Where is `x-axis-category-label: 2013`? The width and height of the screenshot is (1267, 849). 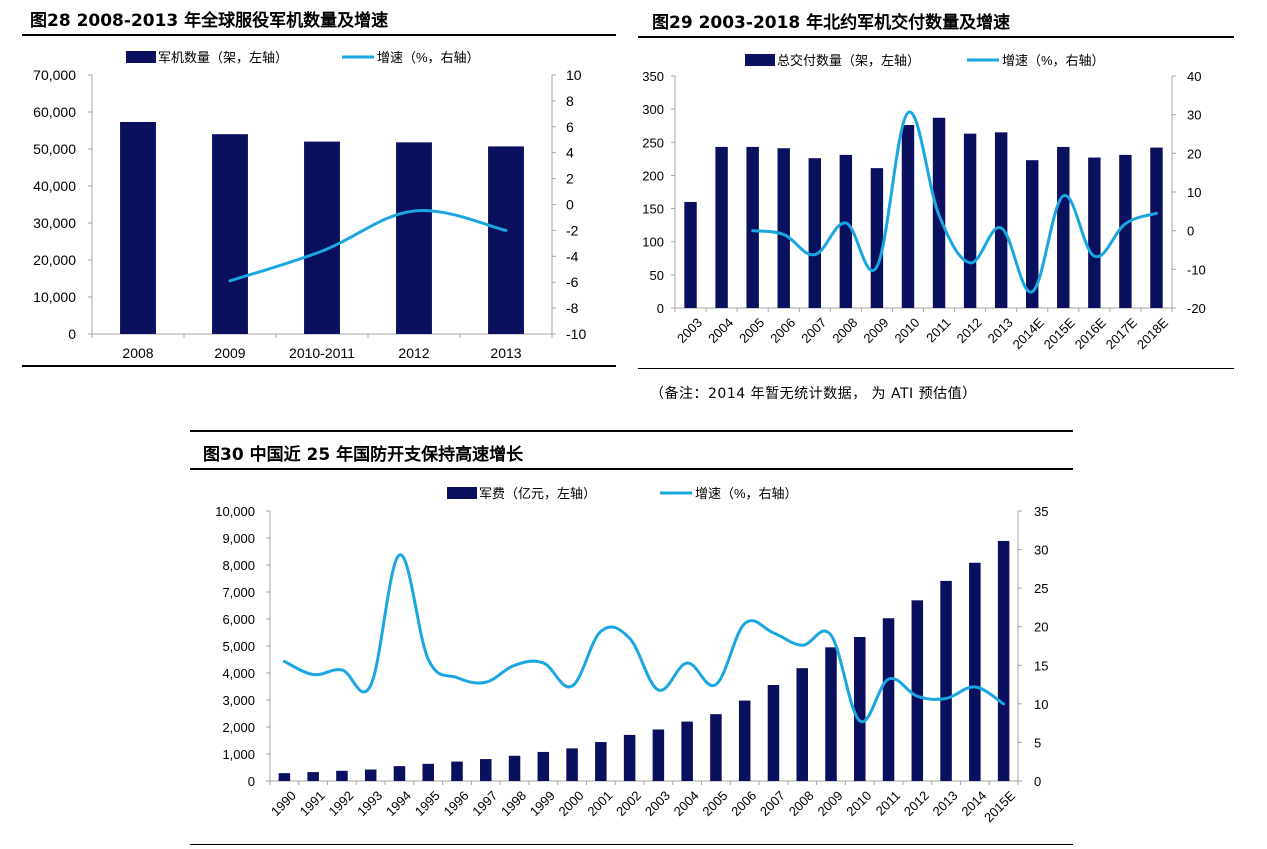
x-axis-category-label: 2013 is located at coordinates (505, 353).